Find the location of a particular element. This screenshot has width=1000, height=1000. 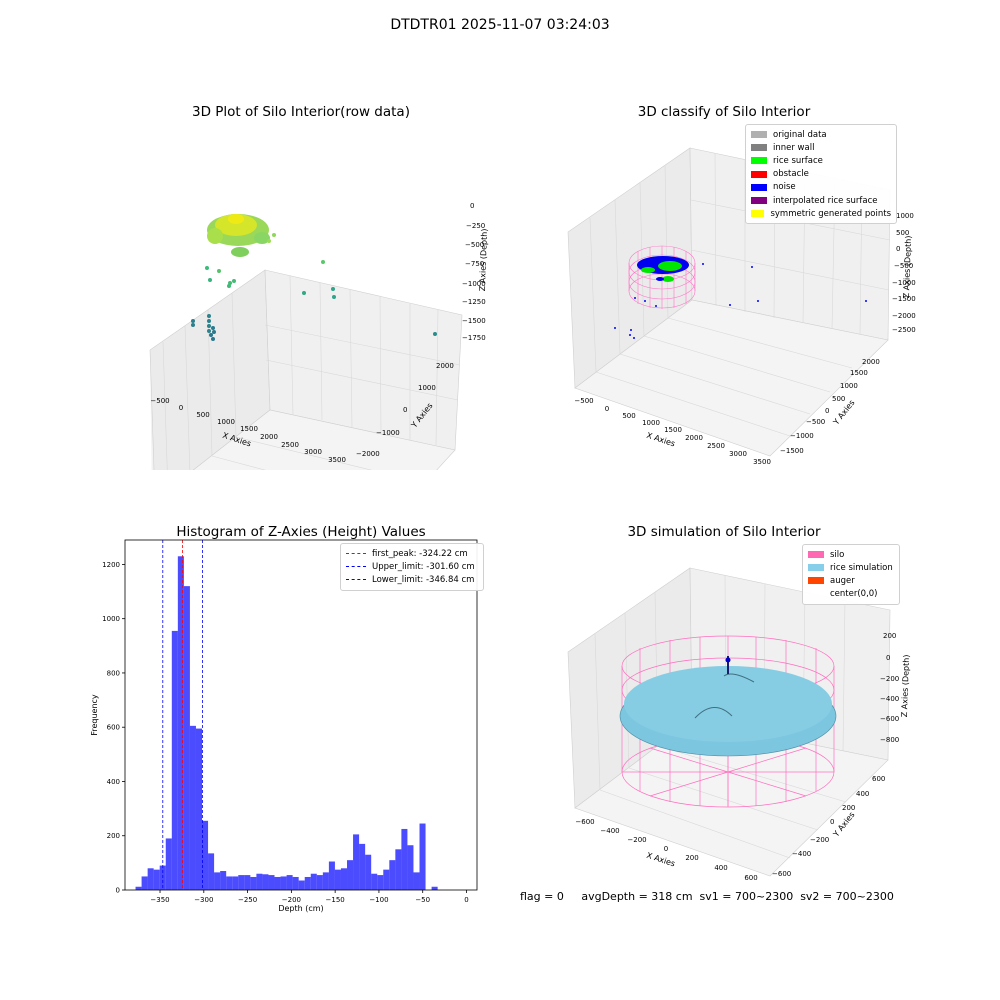

z-tick: 1000 is located at coordinates (905, 216).